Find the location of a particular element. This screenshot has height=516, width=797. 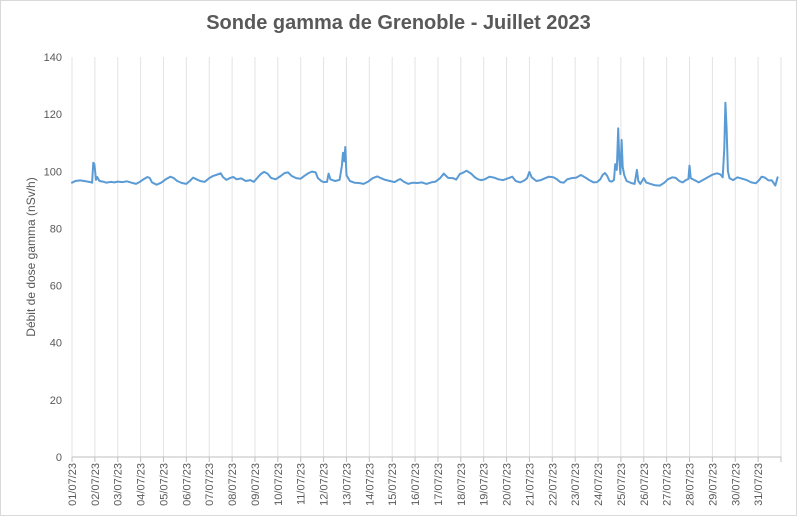

x-tick-label: 24/07/23 is located at coordinates (599, 484).